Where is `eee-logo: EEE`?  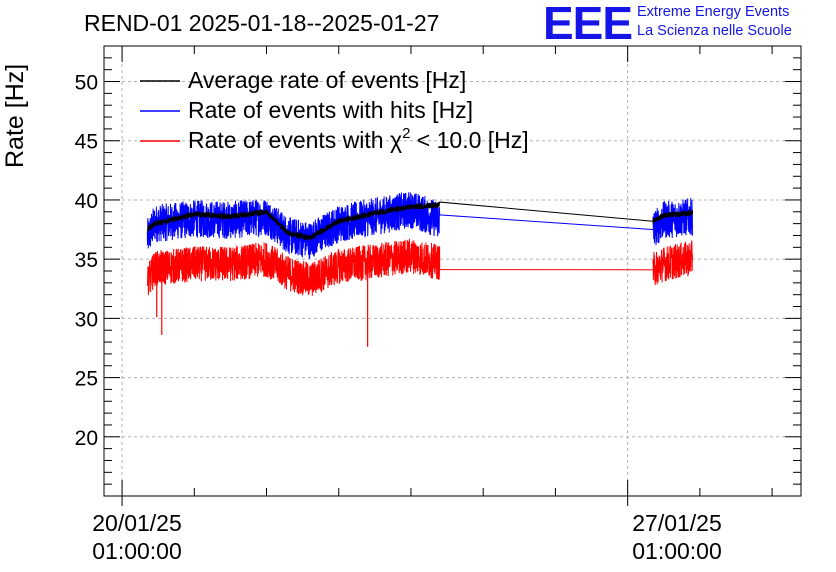 eee-logo: EEE is located at coordinates (588, 24).